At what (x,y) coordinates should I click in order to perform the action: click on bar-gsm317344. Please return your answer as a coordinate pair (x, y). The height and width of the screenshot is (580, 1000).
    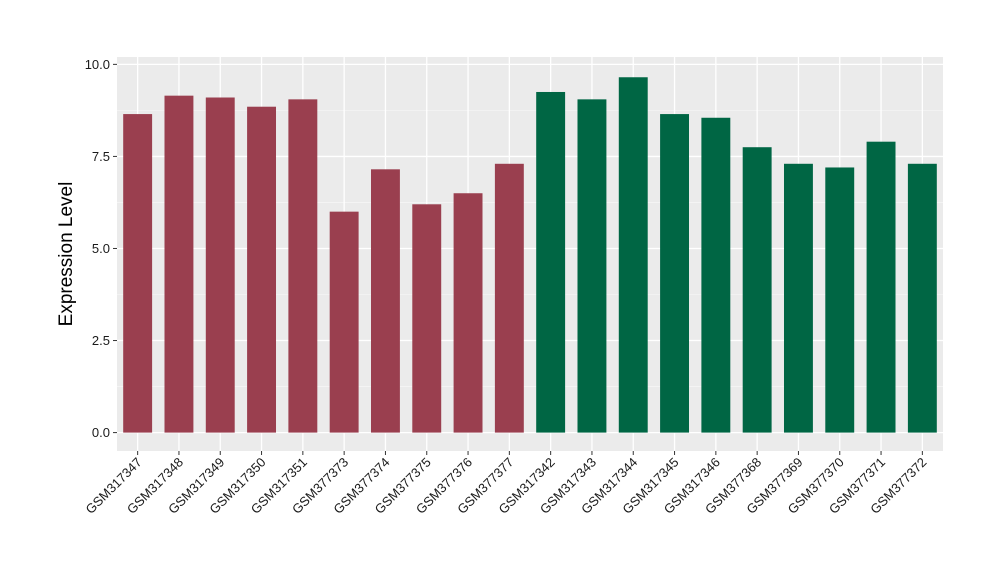
    Looking at the image, I should click on (633, 255).